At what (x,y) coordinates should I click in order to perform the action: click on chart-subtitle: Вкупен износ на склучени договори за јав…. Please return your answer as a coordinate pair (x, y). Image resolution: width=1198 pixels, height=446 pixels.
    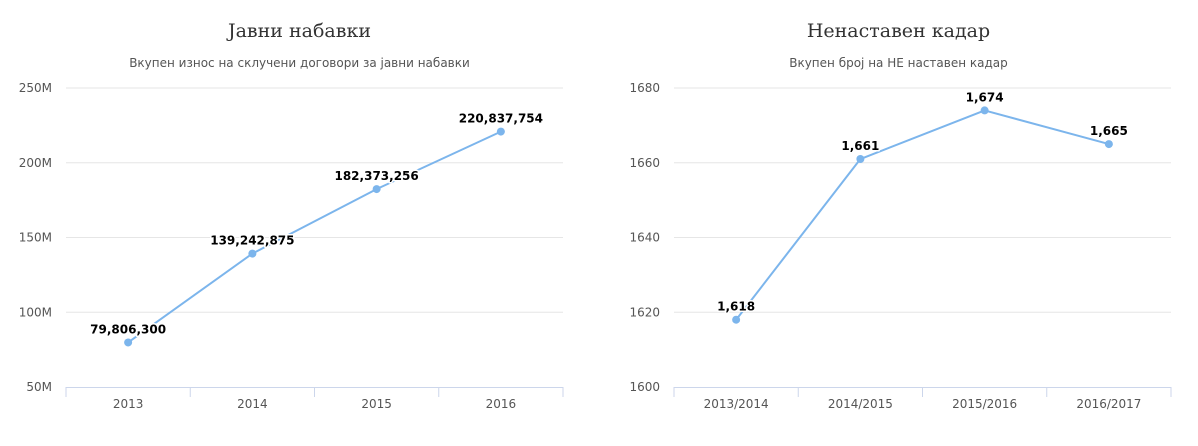
    Looking at the image, I should click on (299, 63).